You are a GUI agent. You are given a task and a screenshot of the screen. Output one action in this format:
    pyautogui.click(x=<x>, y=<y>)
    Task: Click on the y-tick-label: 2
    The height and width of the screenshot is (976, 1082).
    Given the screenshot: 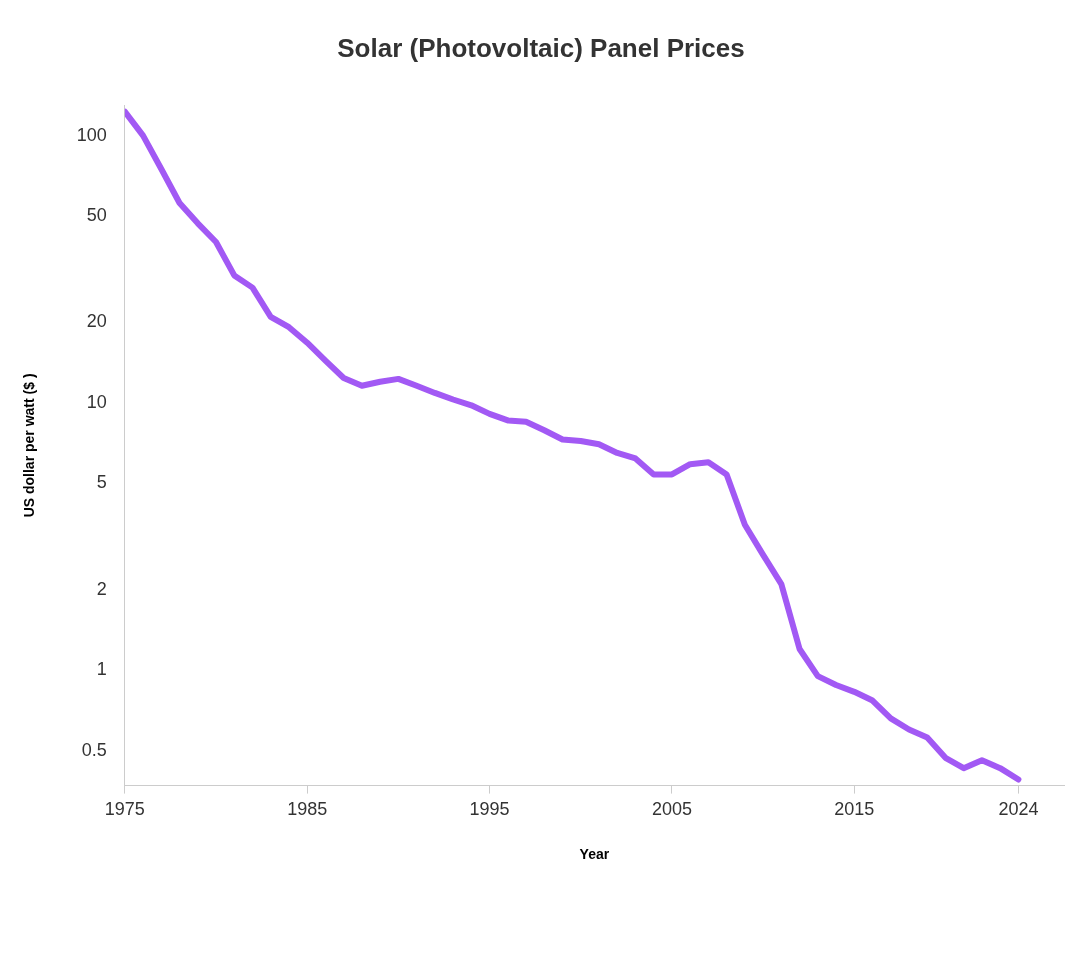 What is the action you would take?
    pyautogui.click(x=101, y=588)
    